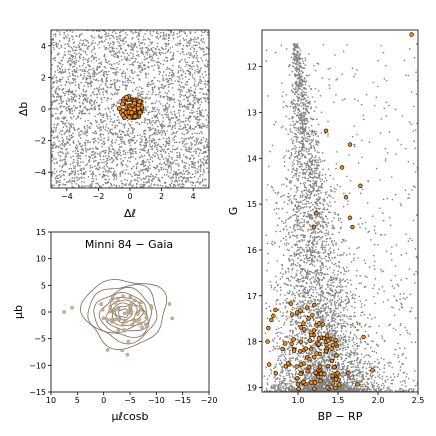  Describe the element at coordinates (140, 113) in the screenshot. I see `member-star` at that location.